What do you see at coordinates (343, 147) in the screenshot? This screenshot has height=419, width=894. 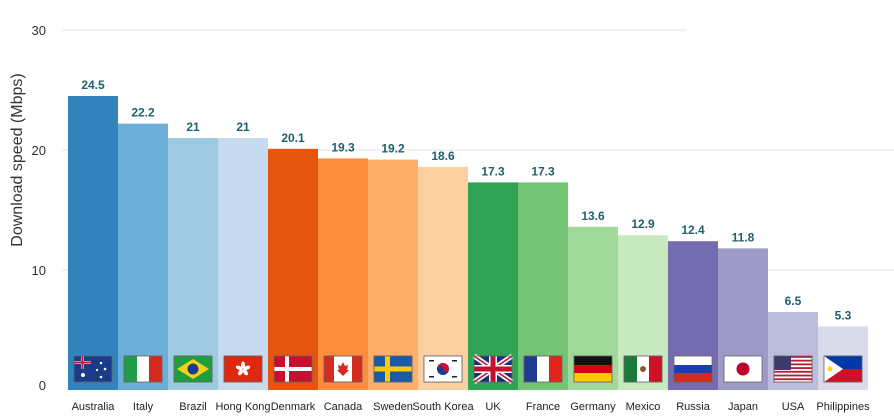 I see `value-label: 19.3` at bounding box center [343, 147].